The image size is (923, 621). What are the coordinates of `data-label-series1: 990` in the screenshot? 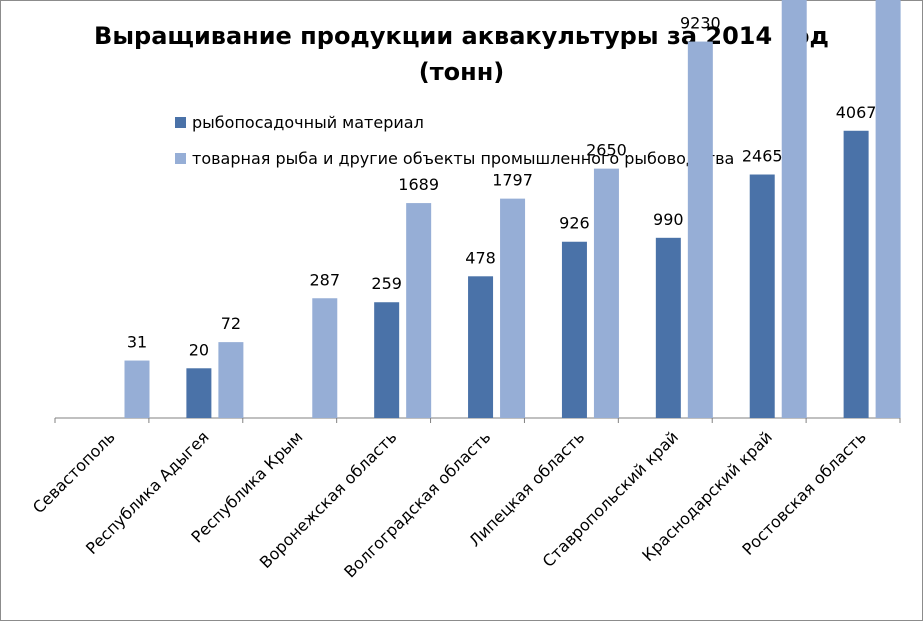 It's located at (668, 219).